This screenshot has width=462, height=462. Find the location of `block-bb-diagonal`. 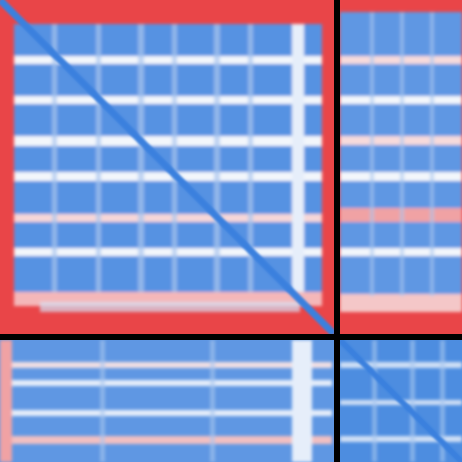

block-bb-diagonal is located at coordinates (399, 399).